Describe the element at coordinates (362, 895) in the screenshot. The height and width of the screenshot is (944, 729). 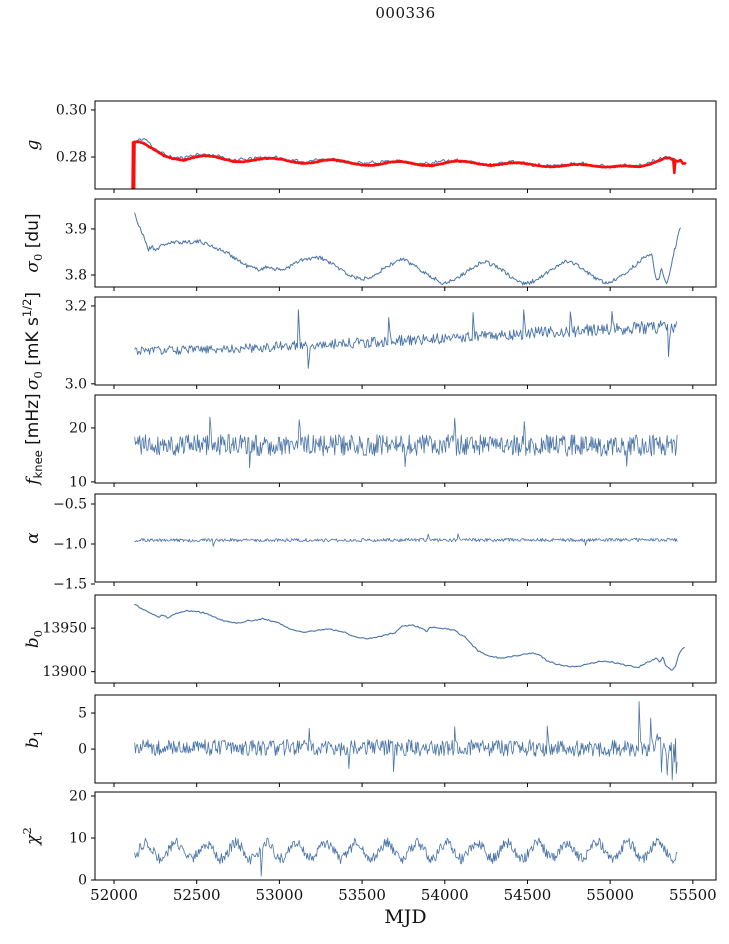
I see `x-tick-label: 53500` at that location.